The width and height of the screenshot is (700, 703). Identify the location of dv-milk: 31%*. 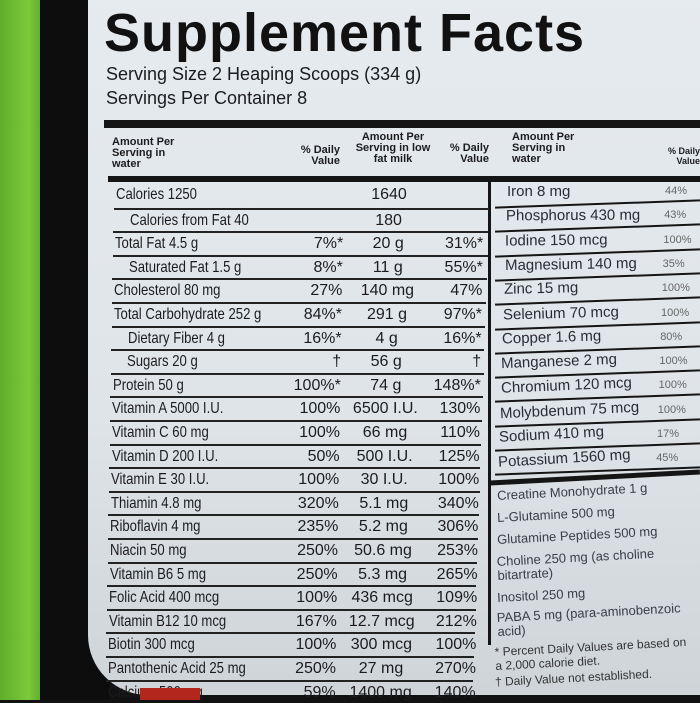
(464, 244).